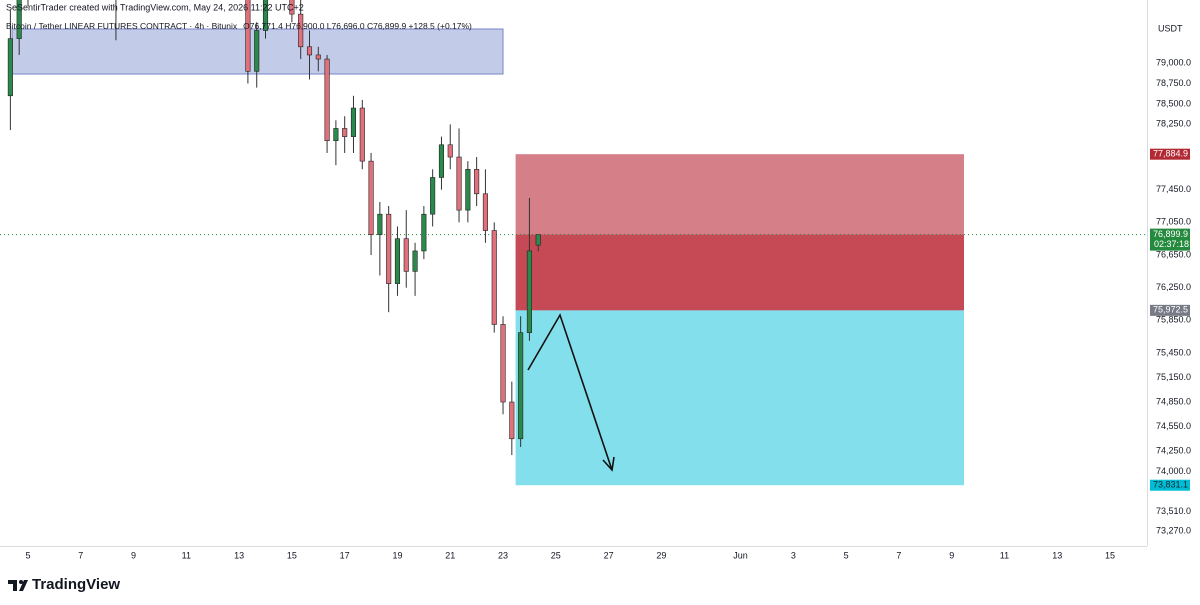 The width and height of the screenshot is (1200, 605). What do you see at coordinates (345, 555) in the screenshot?
I see `x-tick-label: 17` at bounding box center [345, 555].